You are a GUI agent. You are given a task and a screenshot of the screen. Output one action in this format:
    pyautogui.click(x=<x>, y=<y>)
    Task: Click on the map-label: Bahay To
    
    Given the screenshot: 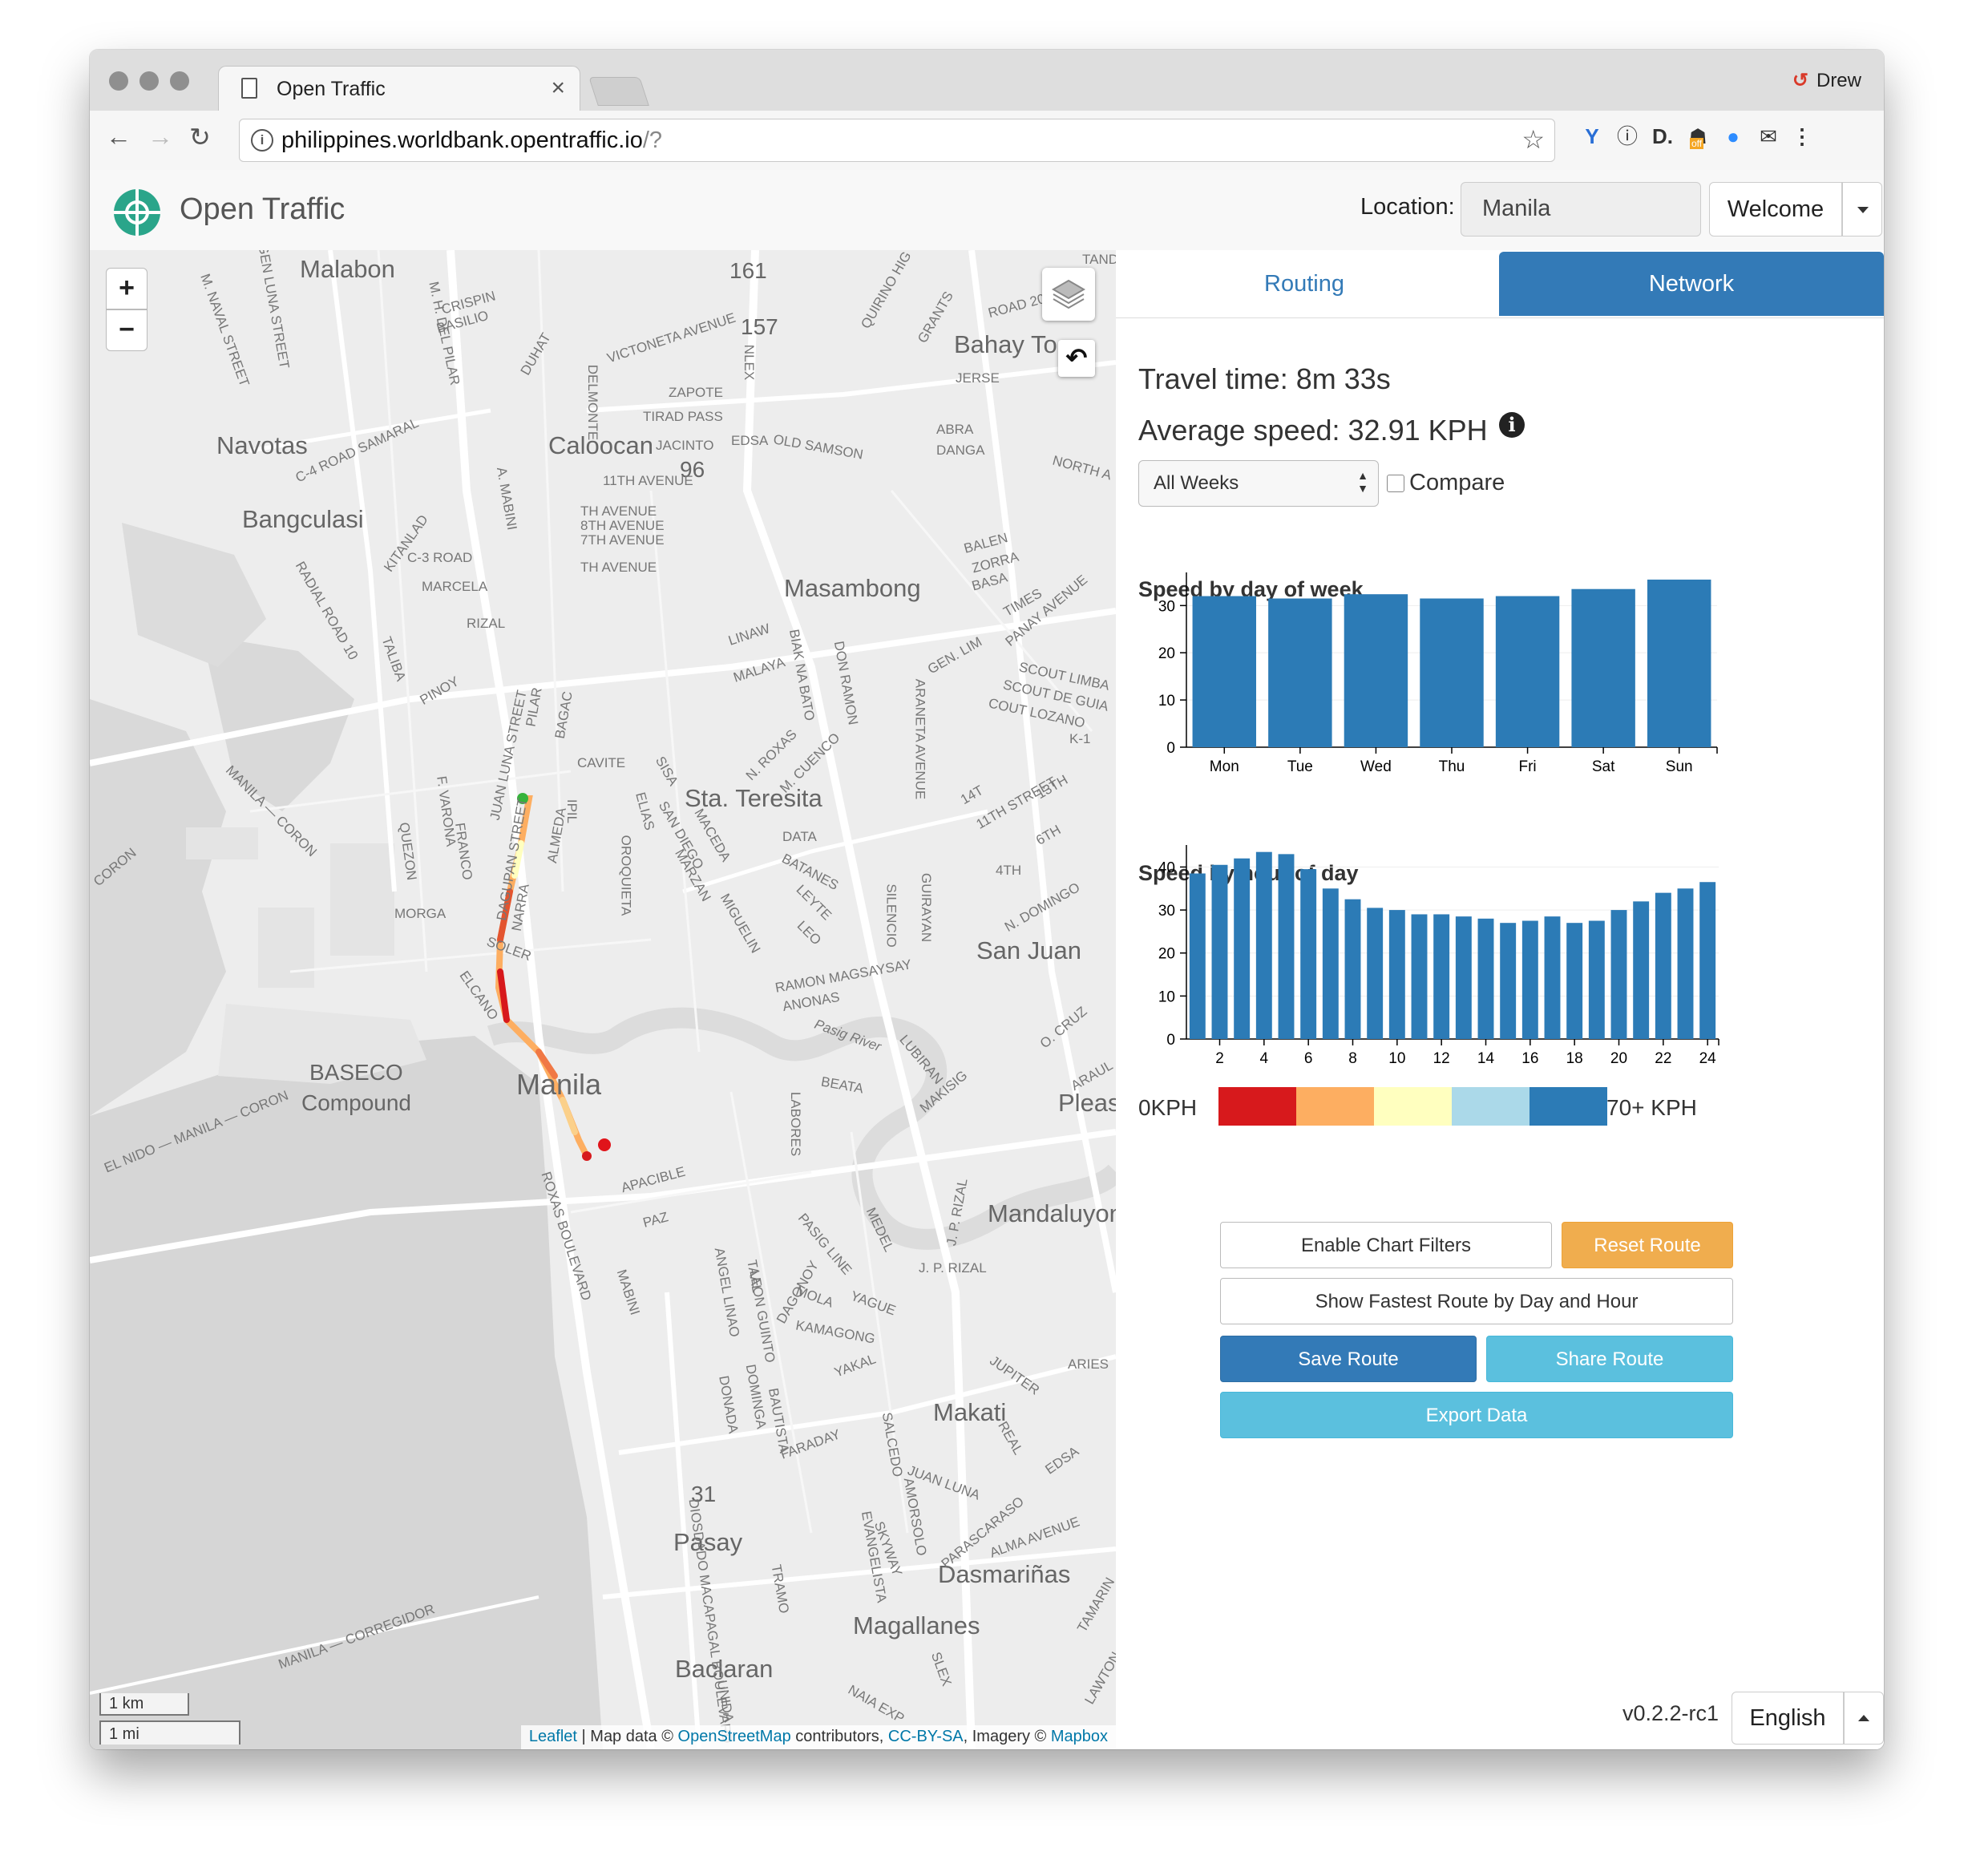 What is the action you would take?
    pyautogui.click(x=1005, y=344)
    